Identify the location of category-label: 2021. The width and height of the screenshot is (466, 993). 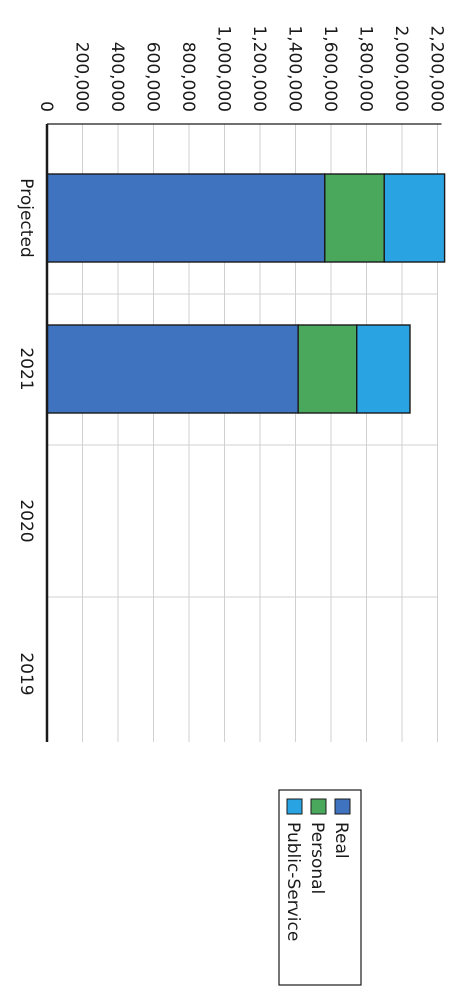
(26, 368).